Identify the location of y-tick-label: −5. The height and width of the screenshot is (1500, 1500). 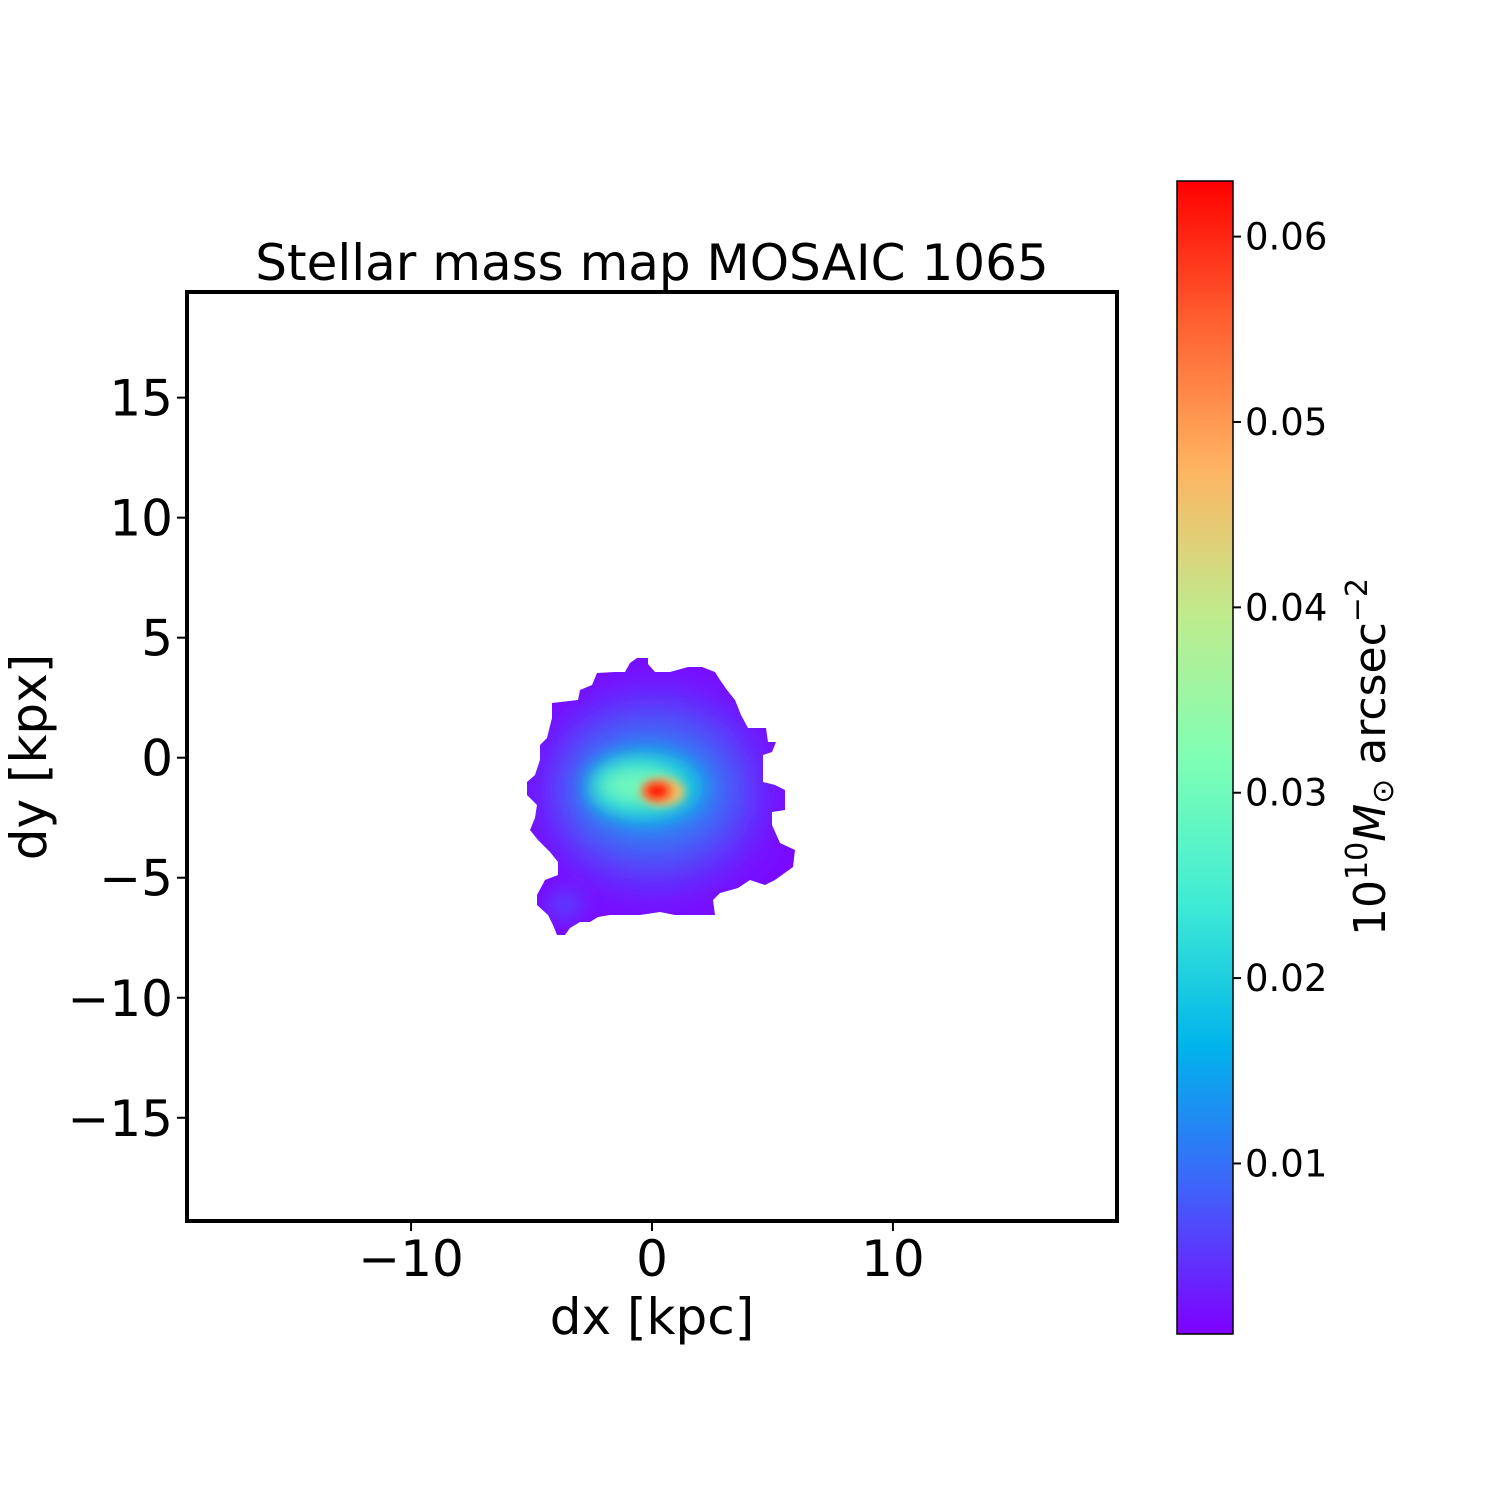
(136, 879).